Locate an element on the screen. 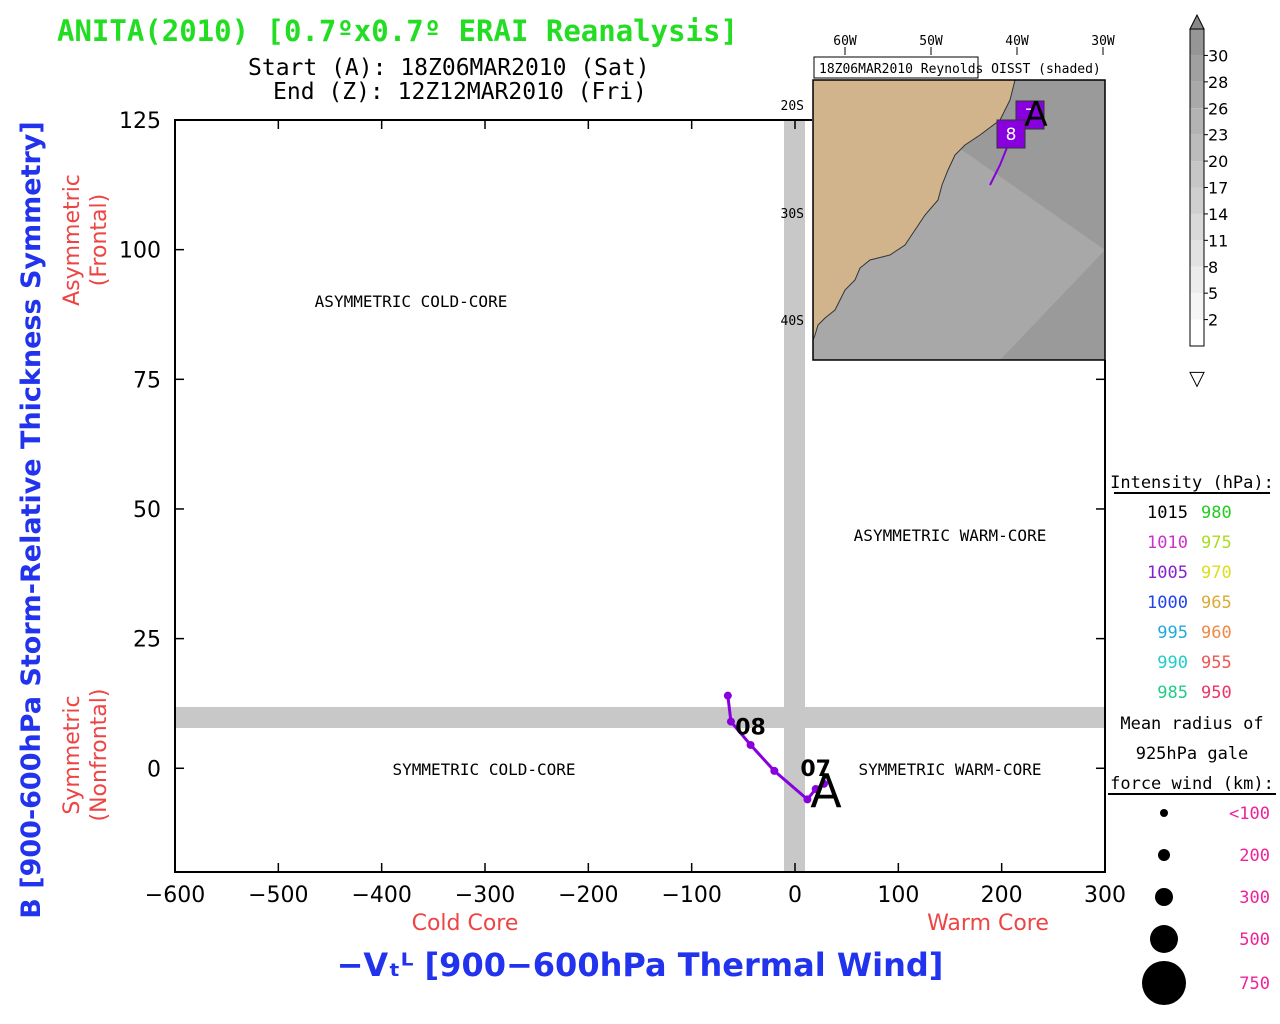  intensity-legend-title: Intensity (hPa): is located at coordinates (1192, 483).